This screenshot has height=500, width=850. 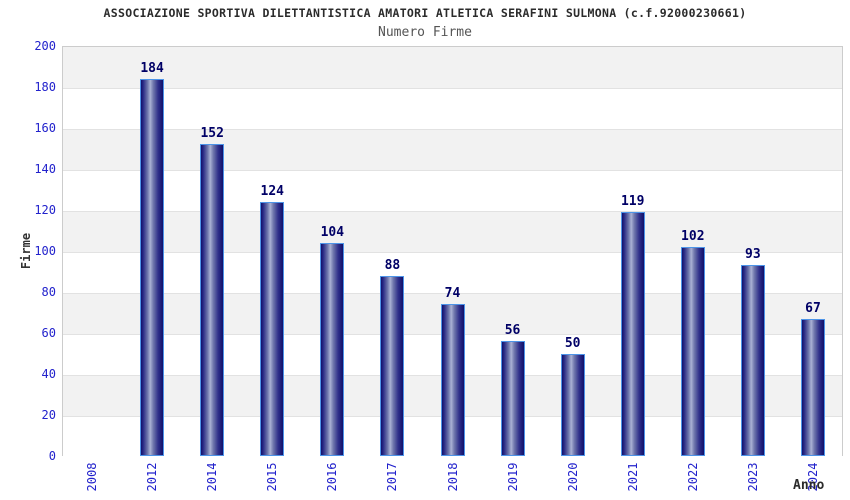 I want to click on bar-value-label: 184, so click(x=152, y=68).